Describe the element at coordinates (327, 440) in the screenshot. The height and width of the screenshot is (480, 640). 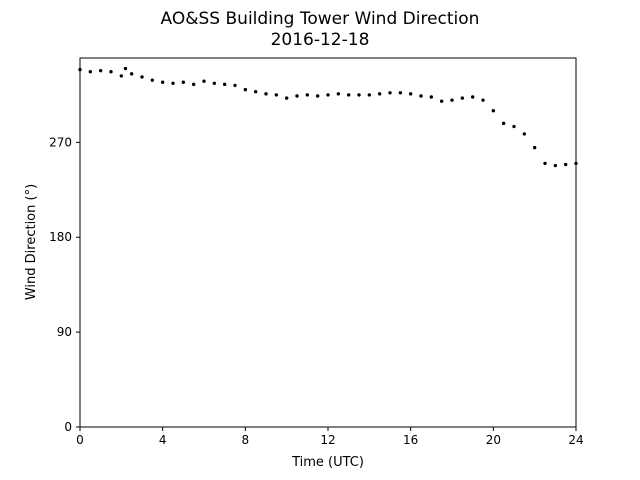
I see `x-tick-label: 12` at that location.